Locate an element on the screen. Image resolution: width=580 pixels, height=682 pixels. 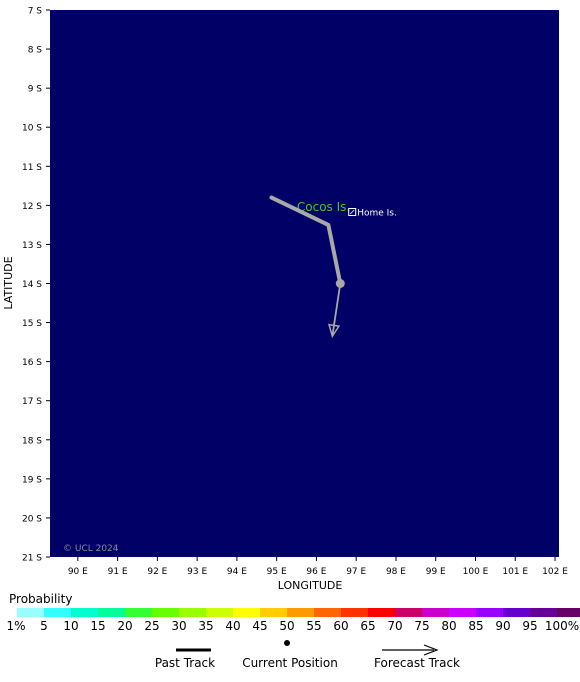
probability-legend-title: Probability is located at coordinates (40, 599).